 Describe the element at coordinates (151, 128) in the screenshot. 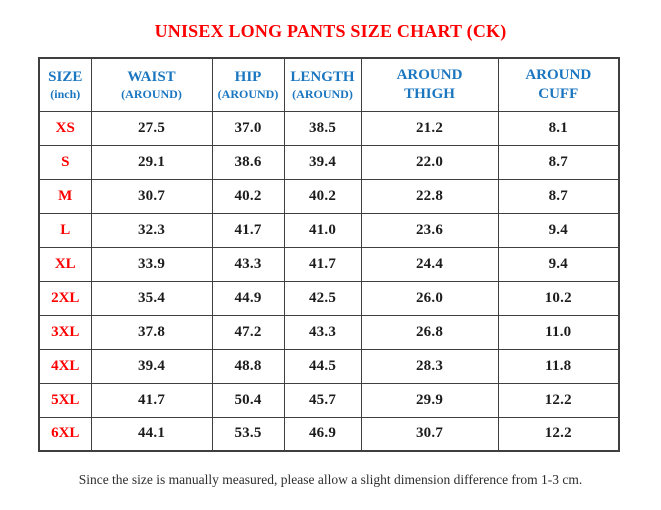

I see `measurement-value: 27.5` at that location.